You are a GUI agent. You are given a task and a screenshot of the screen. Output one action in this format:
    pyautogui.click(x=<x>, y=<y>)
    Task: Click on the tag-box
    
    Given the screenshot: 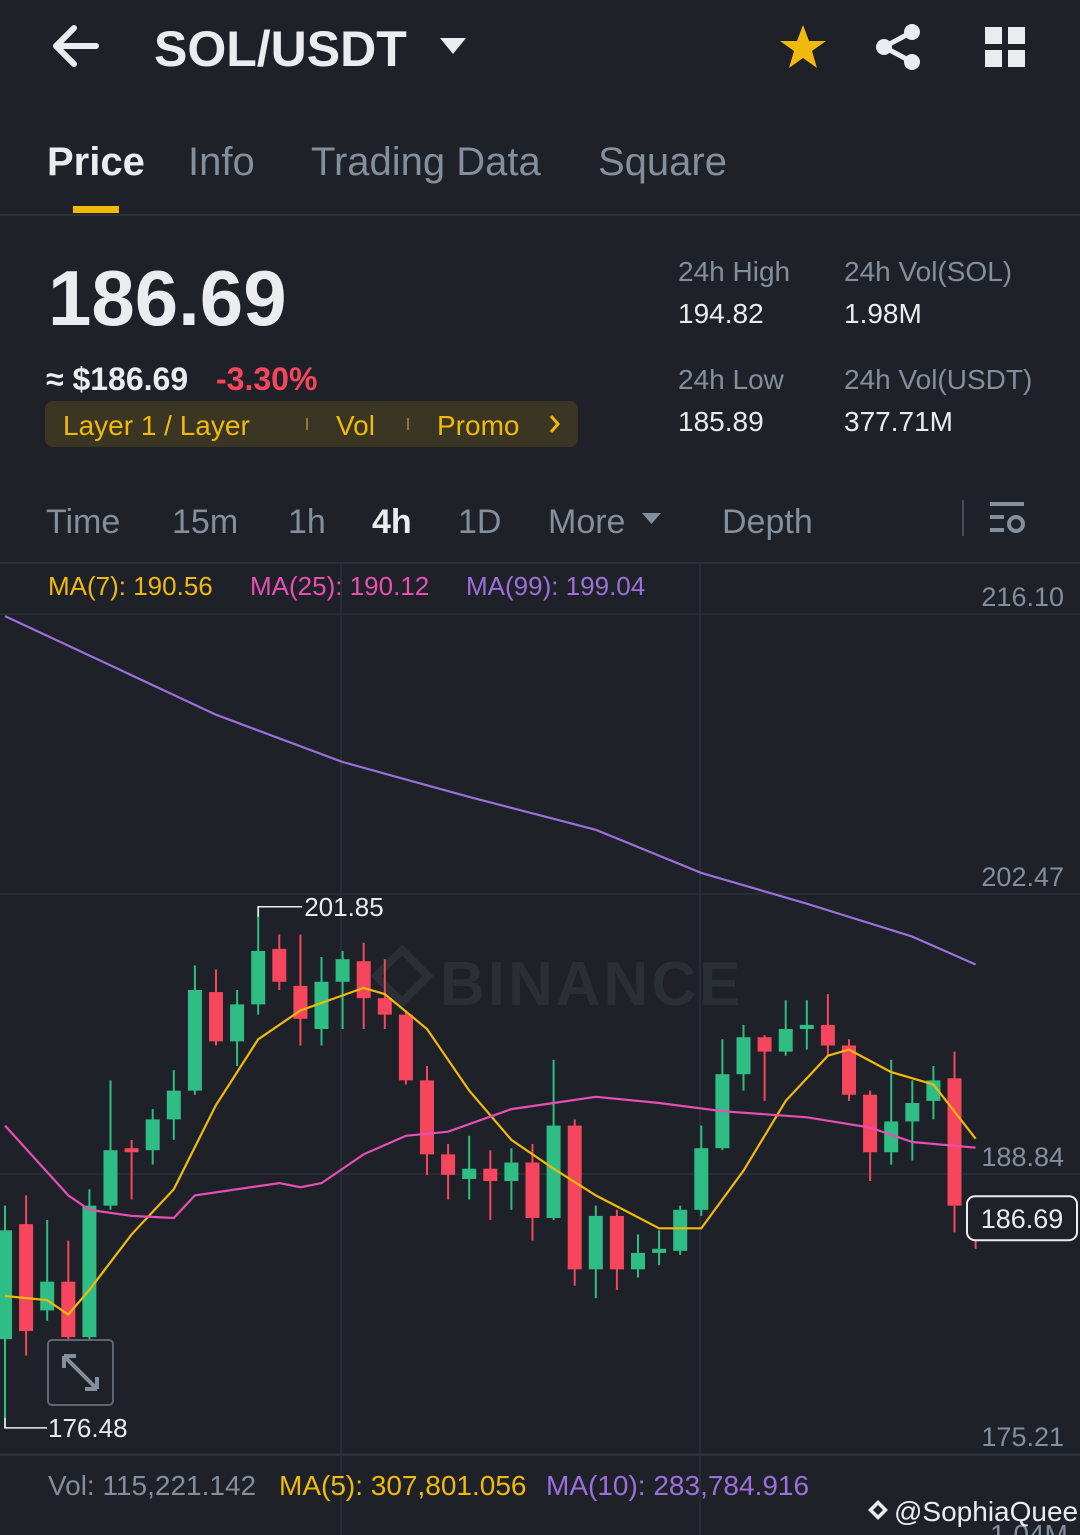 What is the action you would take?
    pyautogui.click(x=311, y=424)
    